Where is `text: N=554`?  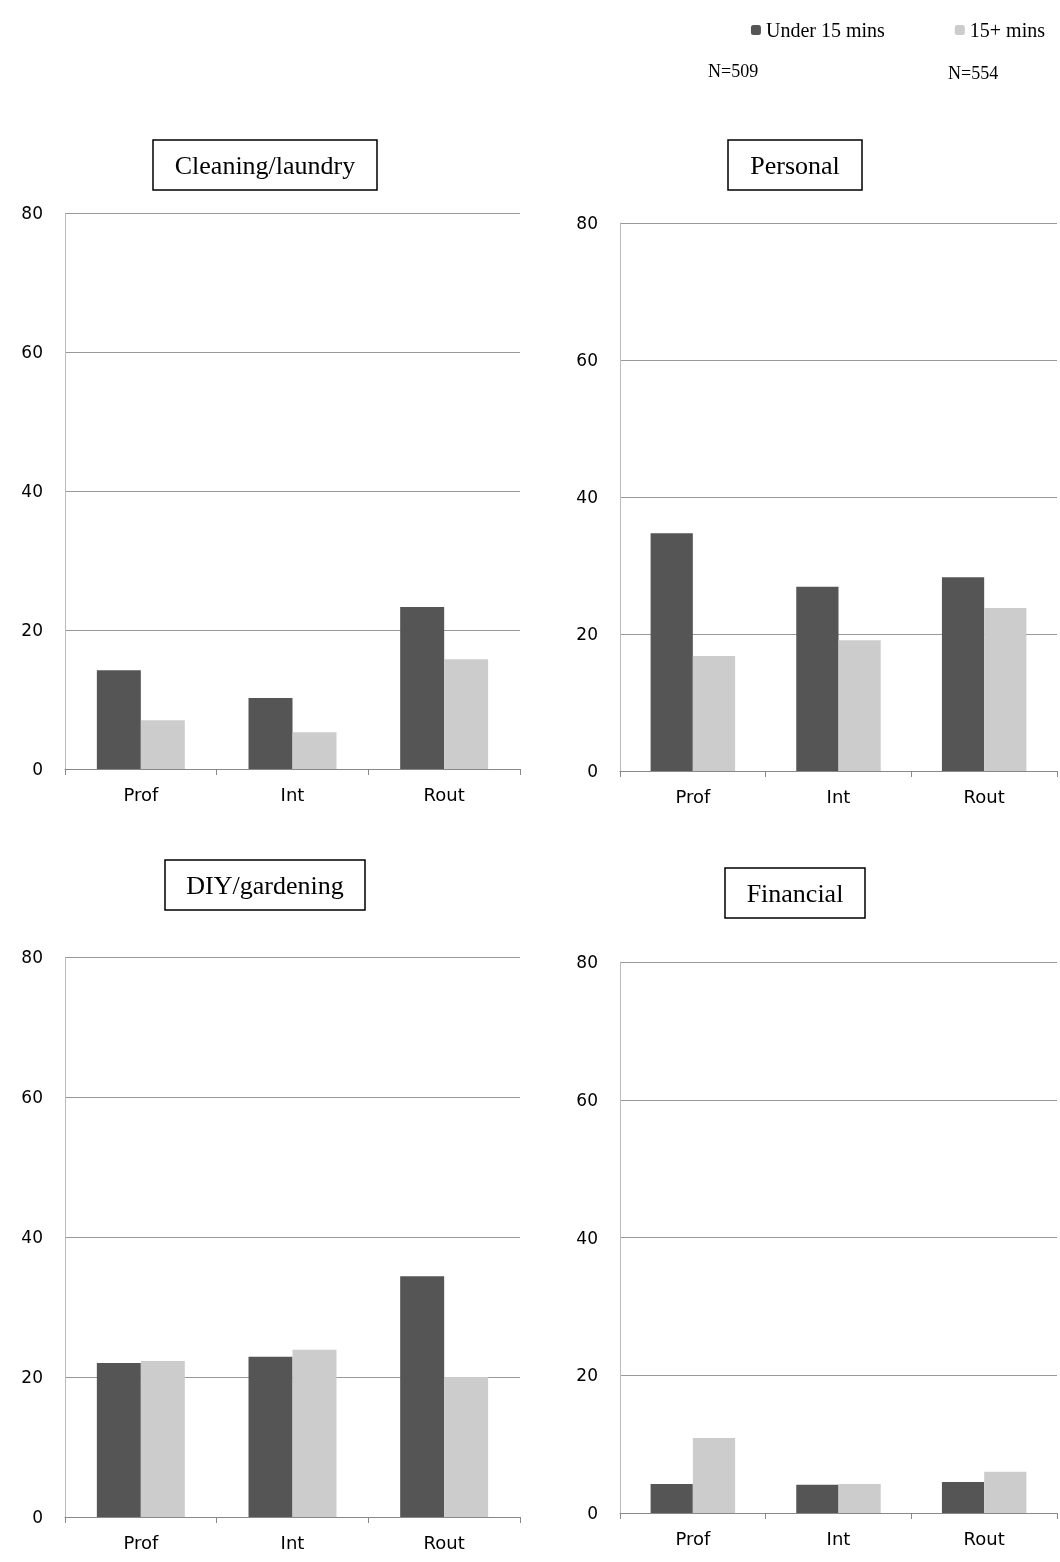 text: N=554 is located at coordinates (973, 73).